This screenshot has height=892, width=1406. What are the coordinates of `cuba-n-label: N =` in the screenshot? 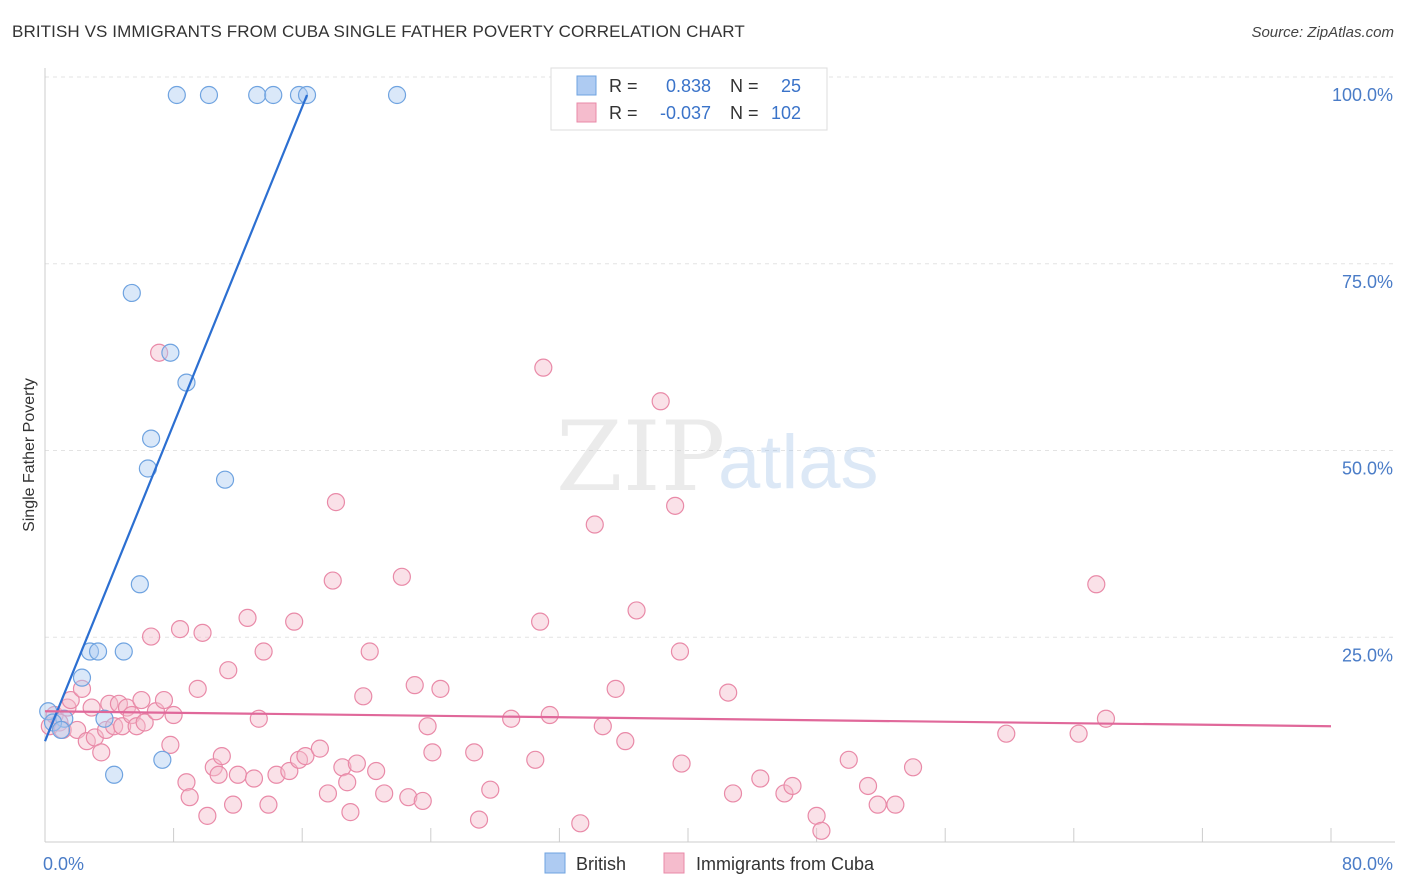 It's located at (744, 113).